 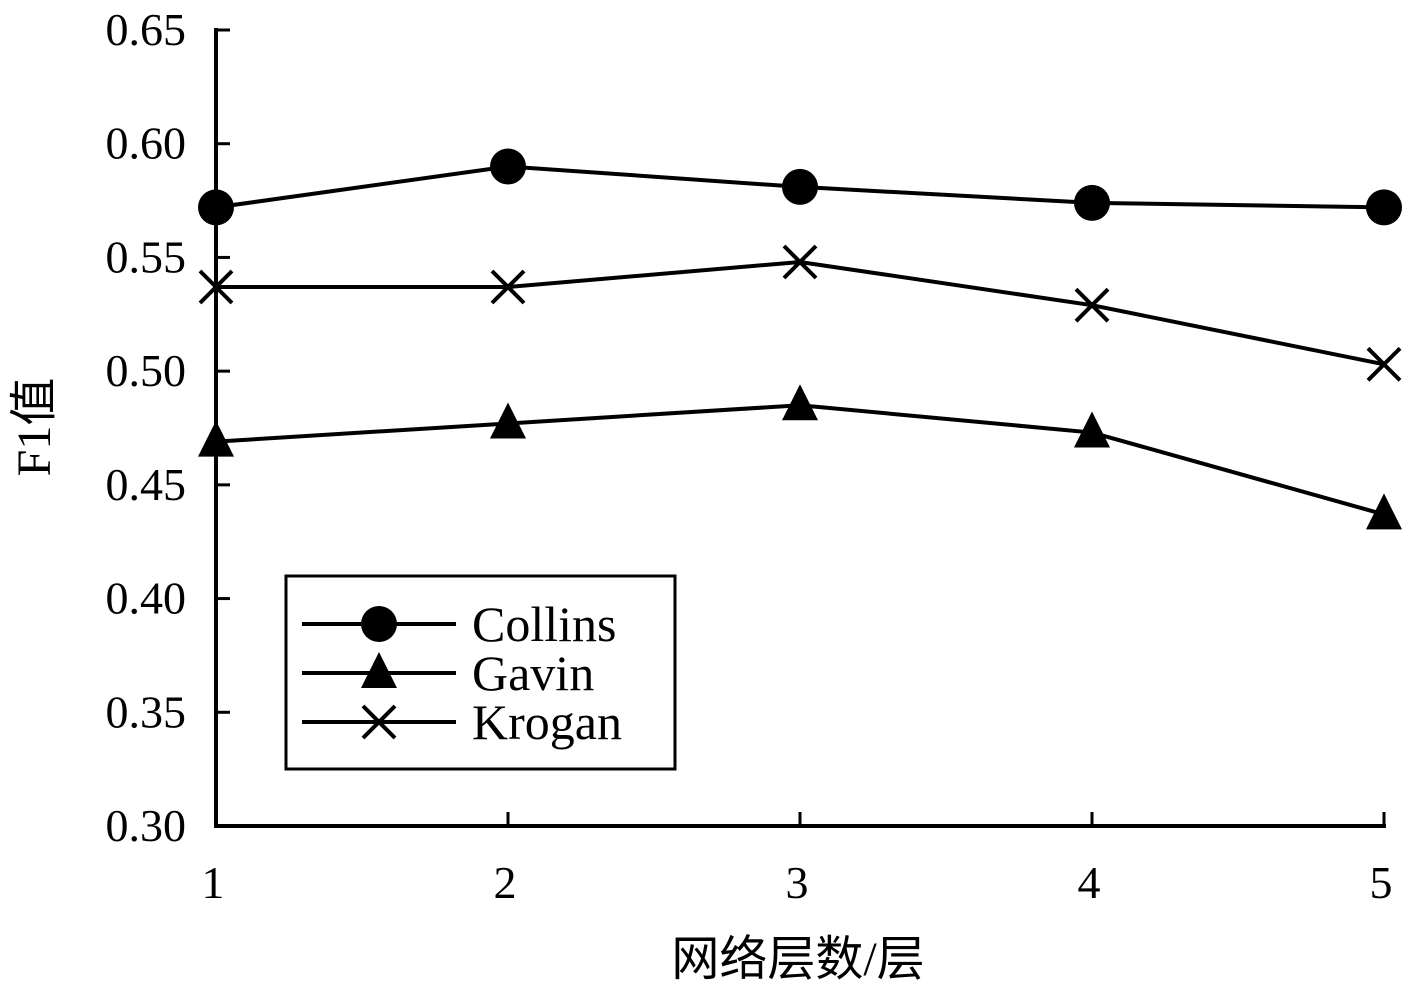 I want to click on legend-marker-collins, so click(x=379, y=624).